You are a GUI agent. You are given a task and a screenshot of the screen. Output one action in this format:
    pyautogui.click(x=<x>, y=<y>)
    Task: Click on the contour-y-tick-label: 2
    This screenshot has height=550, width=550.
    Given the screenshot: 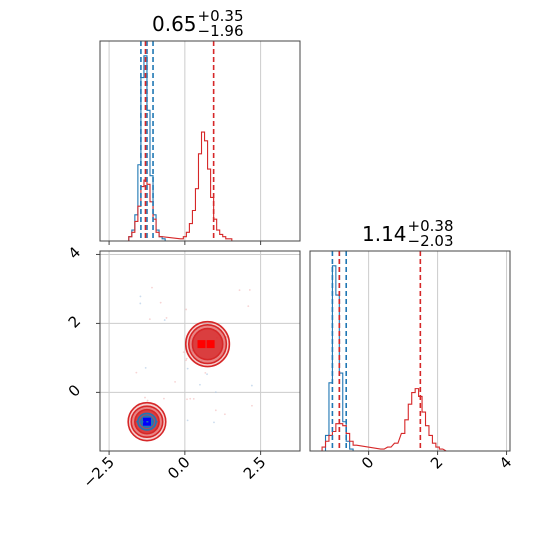 What is the action you would take?
    pyautogui.click(x=74, y=321)
    